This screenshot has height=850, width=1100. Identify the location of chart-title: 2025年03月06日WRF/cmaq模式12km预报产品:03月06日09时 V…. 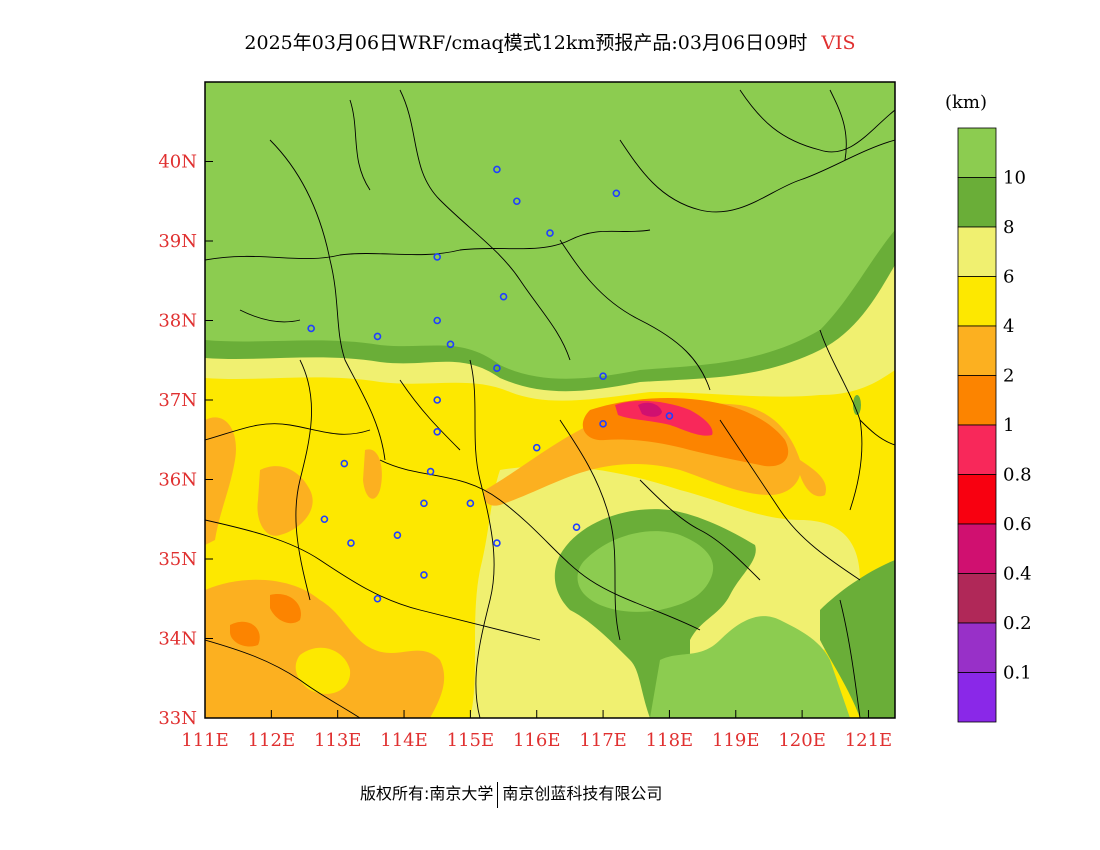
(550, 41).